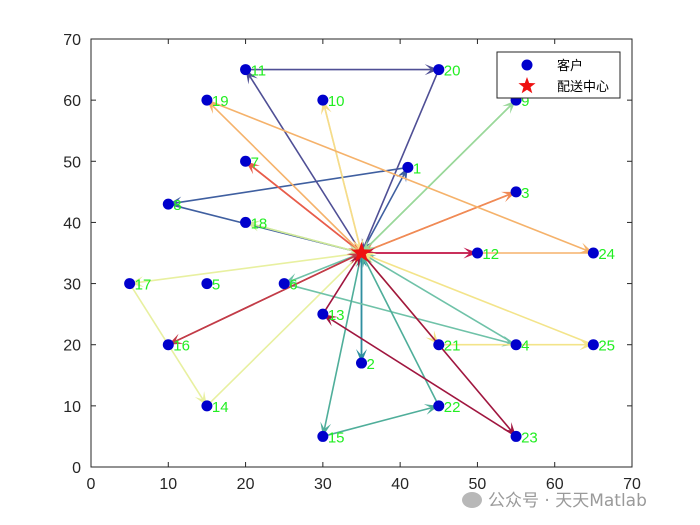 The image size is (700, 525). I want to click on watermark-text: 公众号 · 天天Matlab, so click(567, 501).